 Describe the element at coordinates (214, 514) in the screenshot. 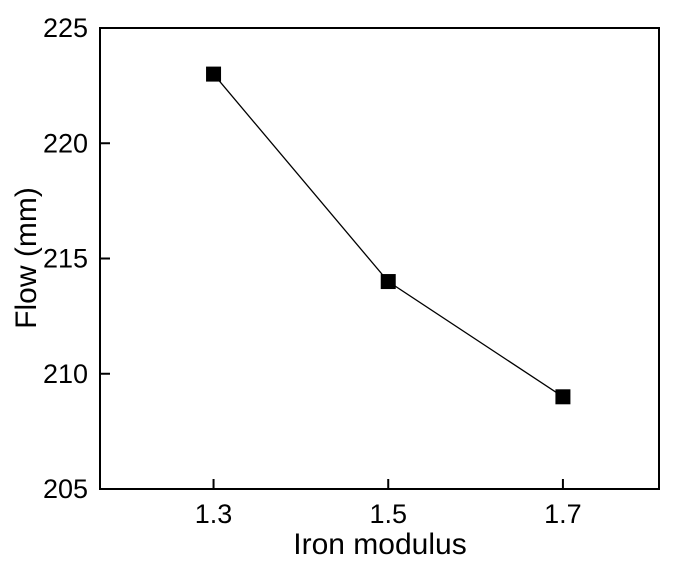

I see `x-tick-label: 1.3` at that location.